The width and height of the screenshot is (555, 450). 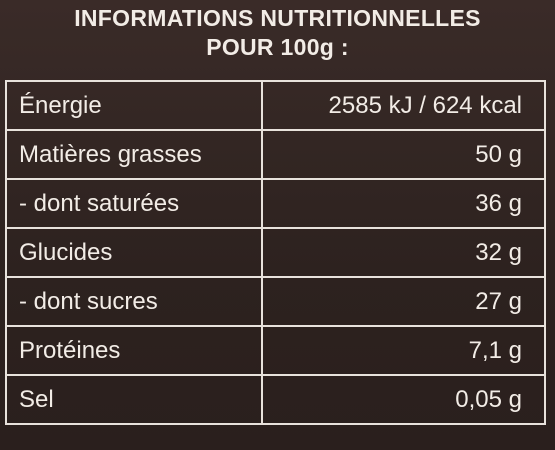 What do you see at coordinates (134, 203) in the screenshot?
I see `nutrient-name: - dont saturées` at bounding box center [134, 203].